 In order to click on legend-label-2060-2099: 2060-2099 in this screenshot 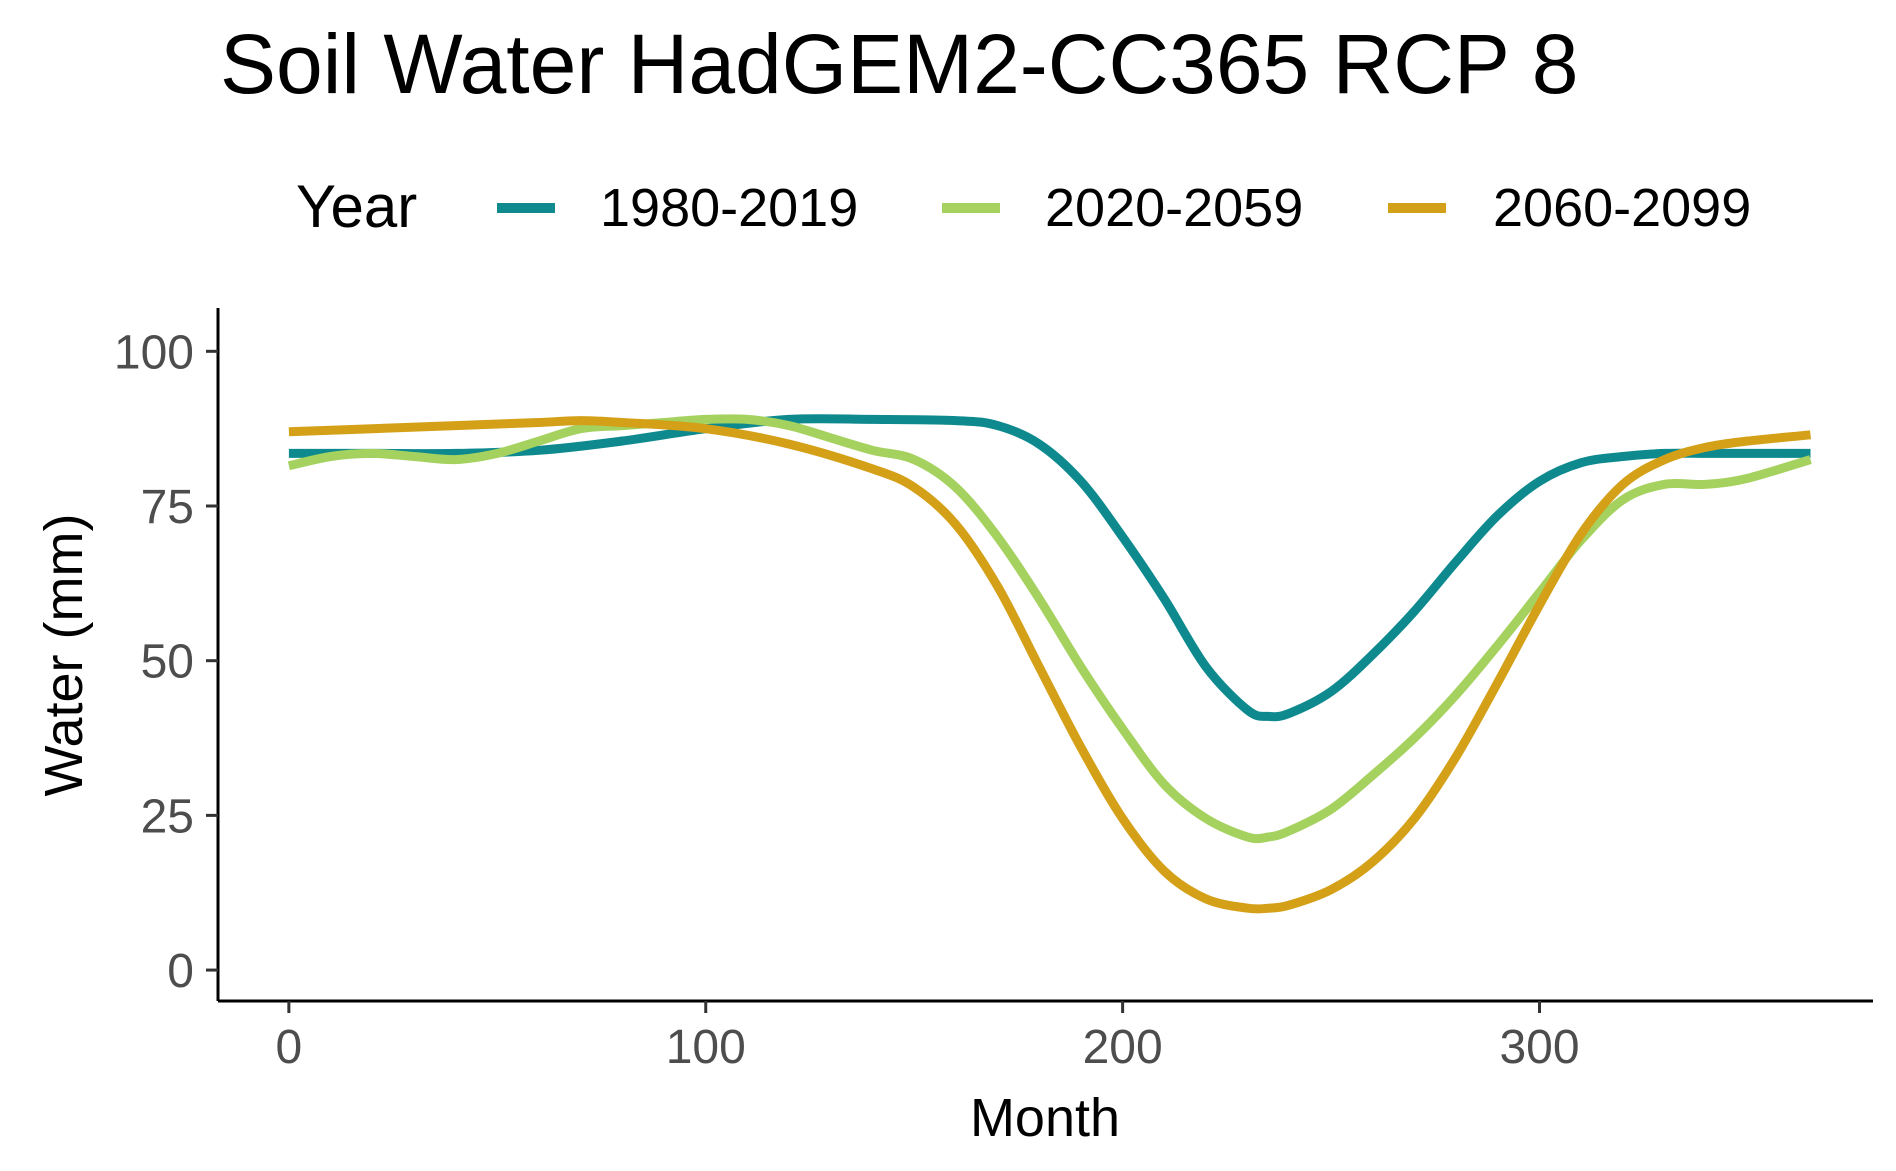, I will do `click(1622, 208)`.